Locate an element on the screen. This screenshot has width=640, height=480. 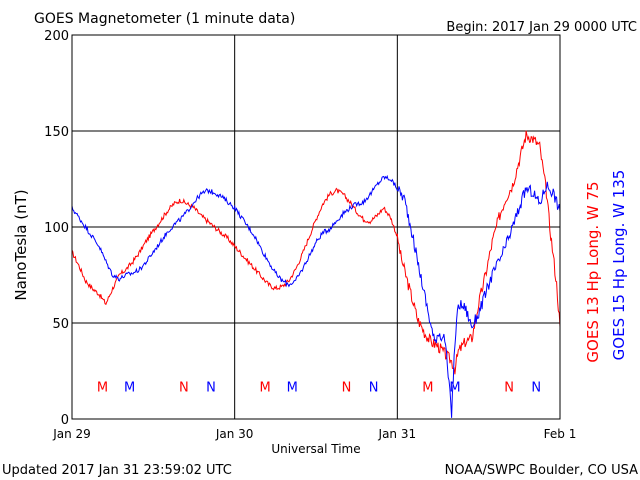
x-axis-label: Universal Time is located at coordinates (315, 449).